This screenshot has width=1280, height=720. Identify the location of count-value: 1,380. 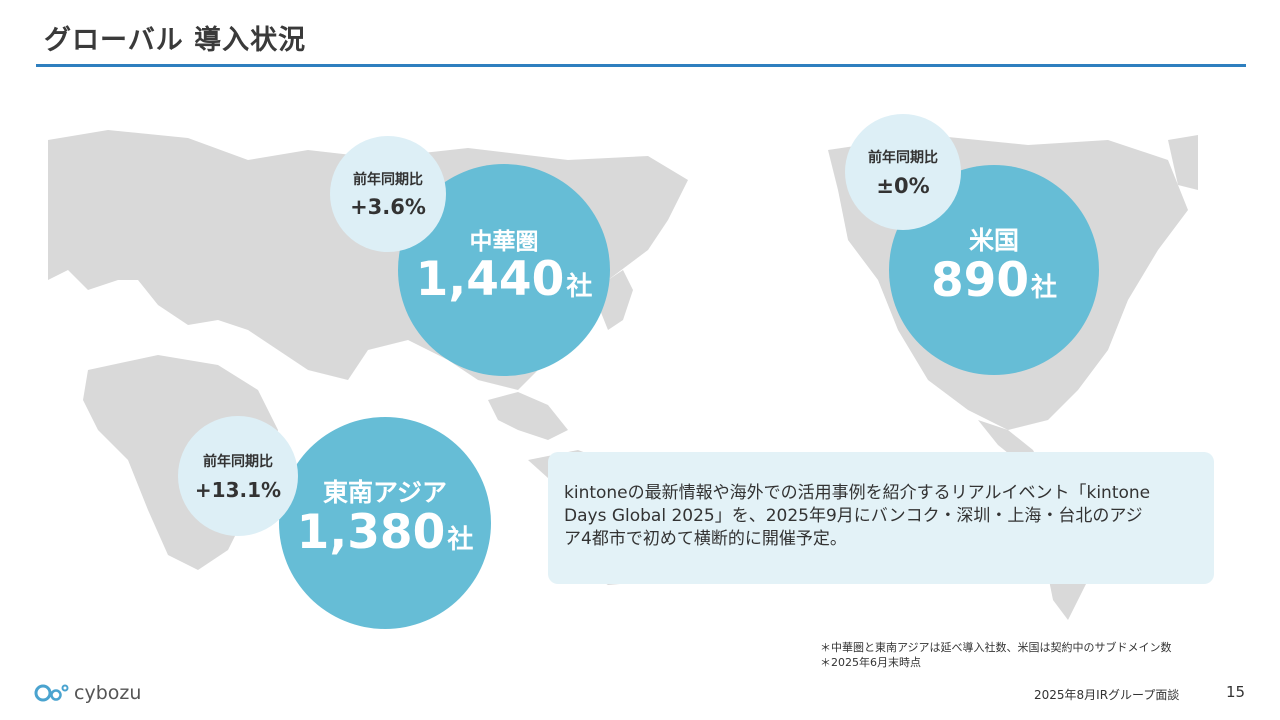
(371, 532).